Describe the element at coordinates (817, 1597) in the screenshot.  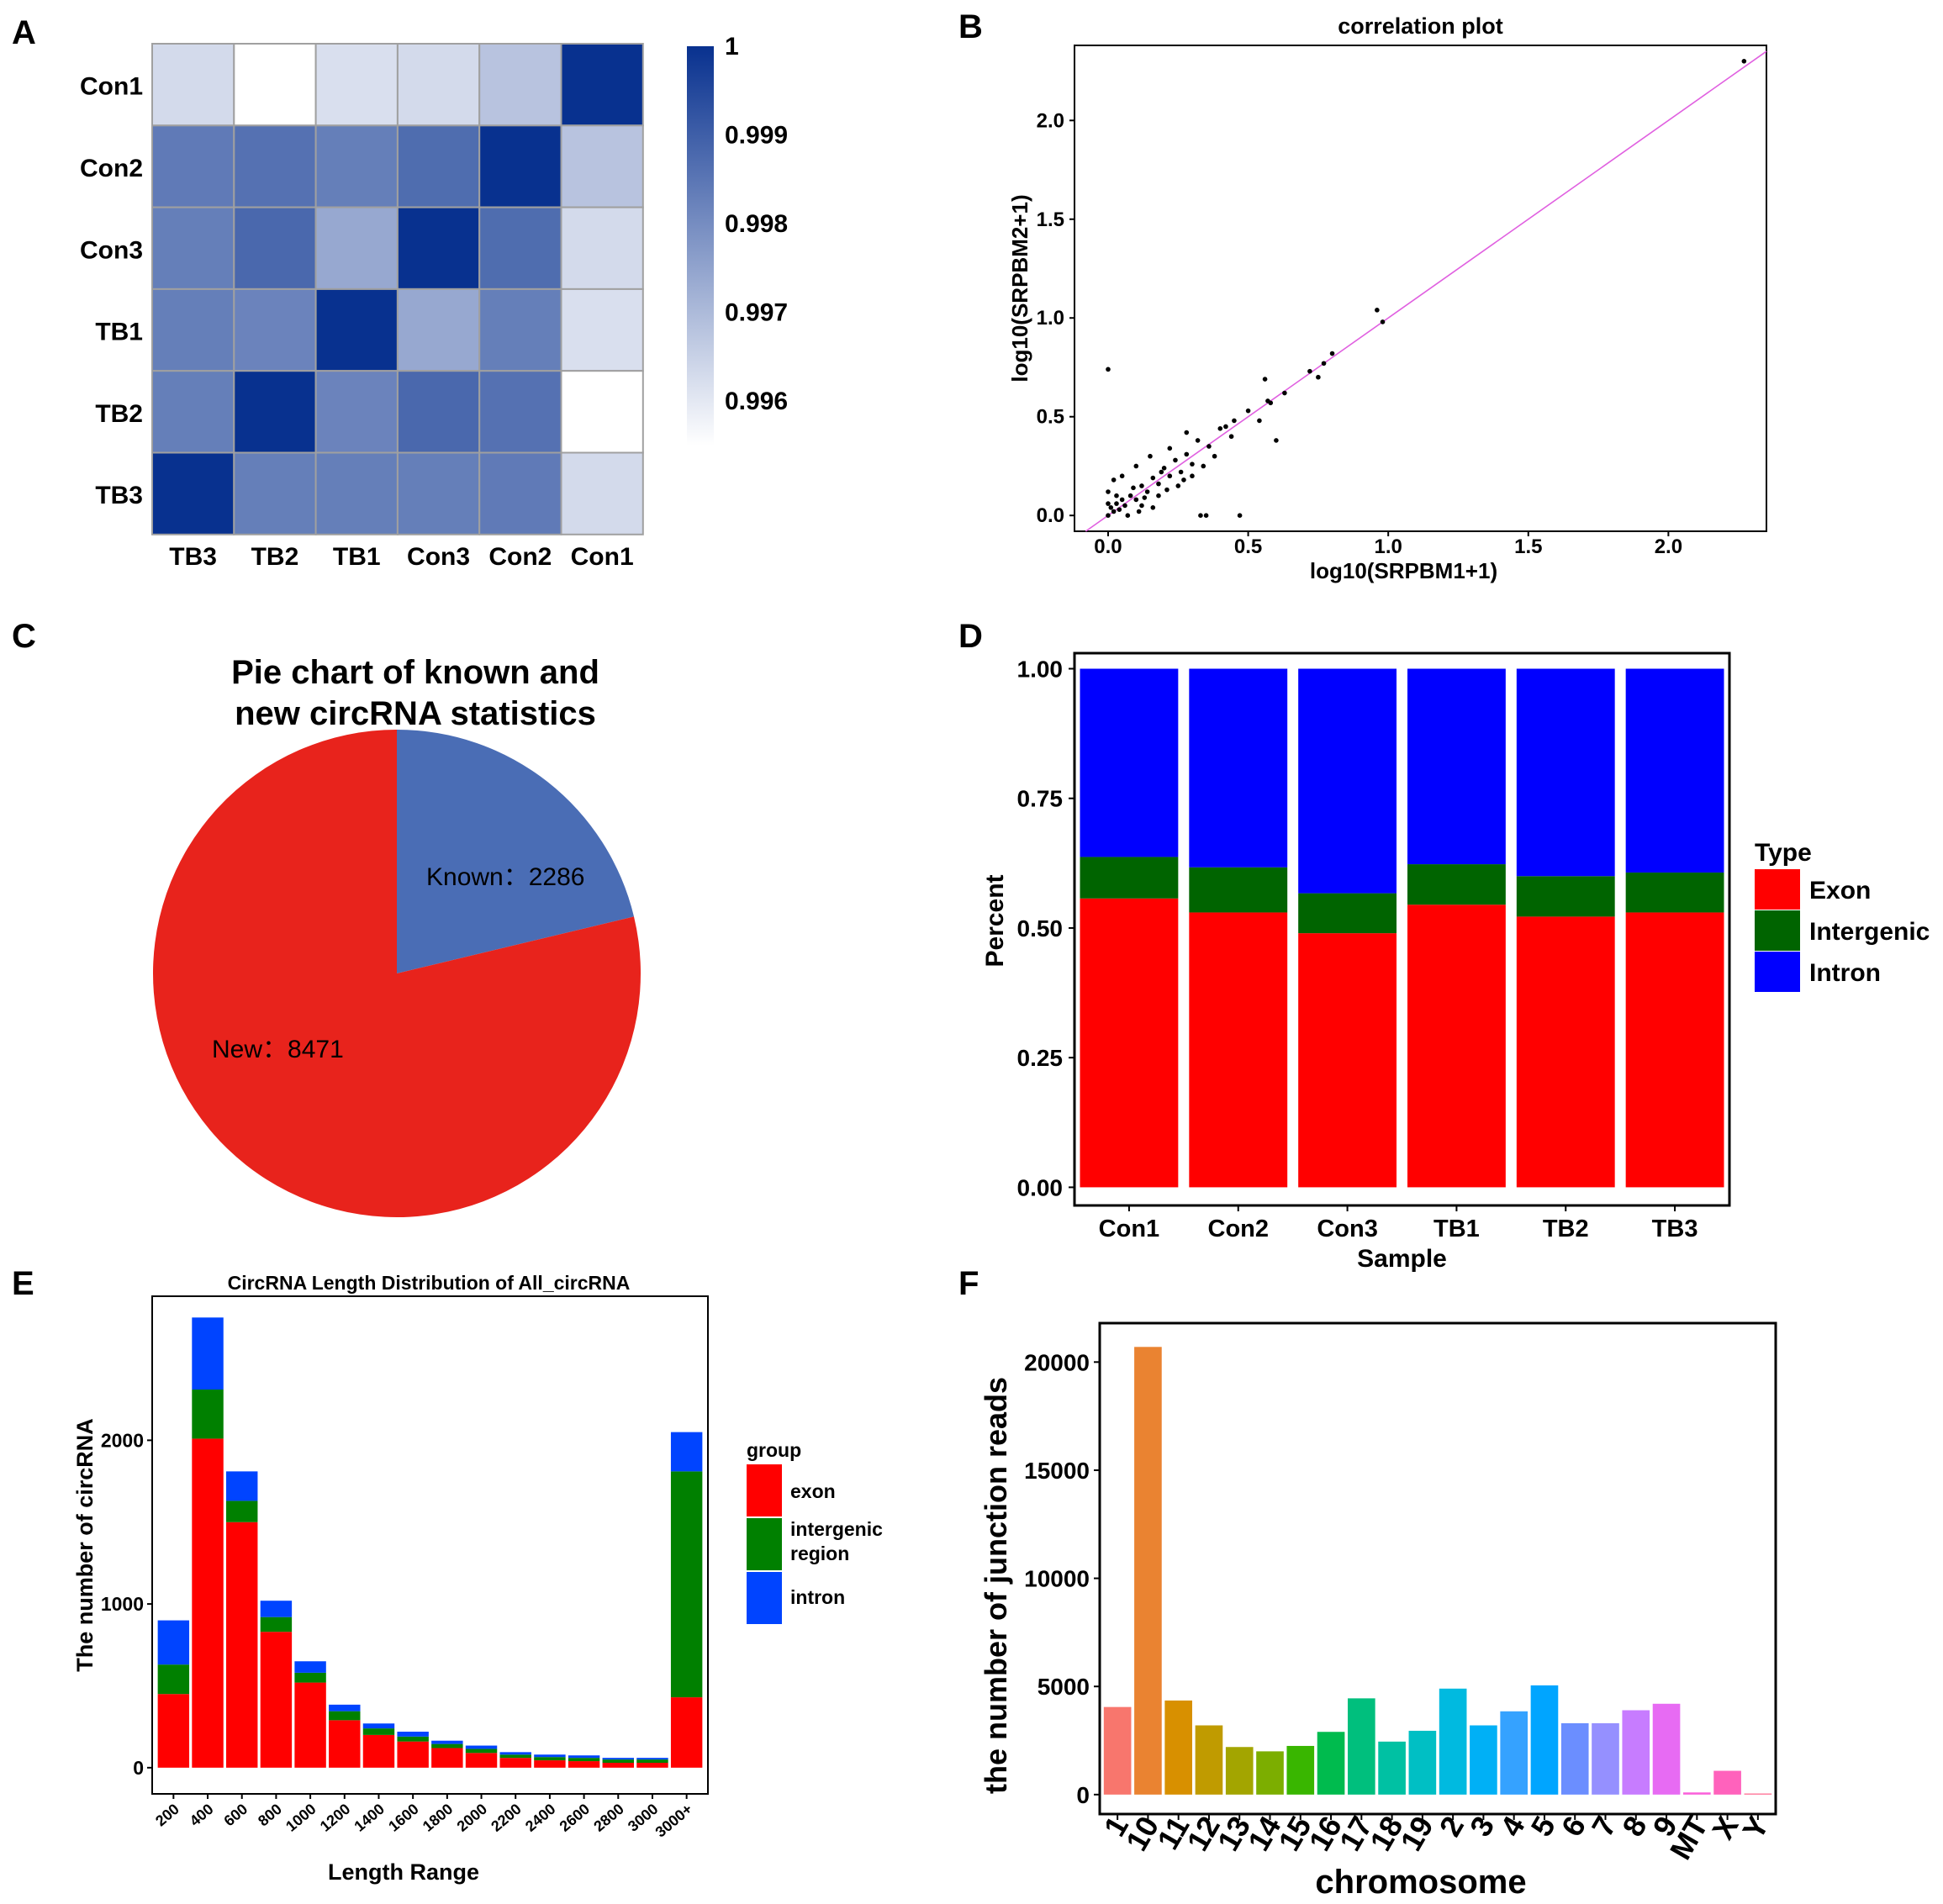
I see `legend-label-intron: intron` at that location.